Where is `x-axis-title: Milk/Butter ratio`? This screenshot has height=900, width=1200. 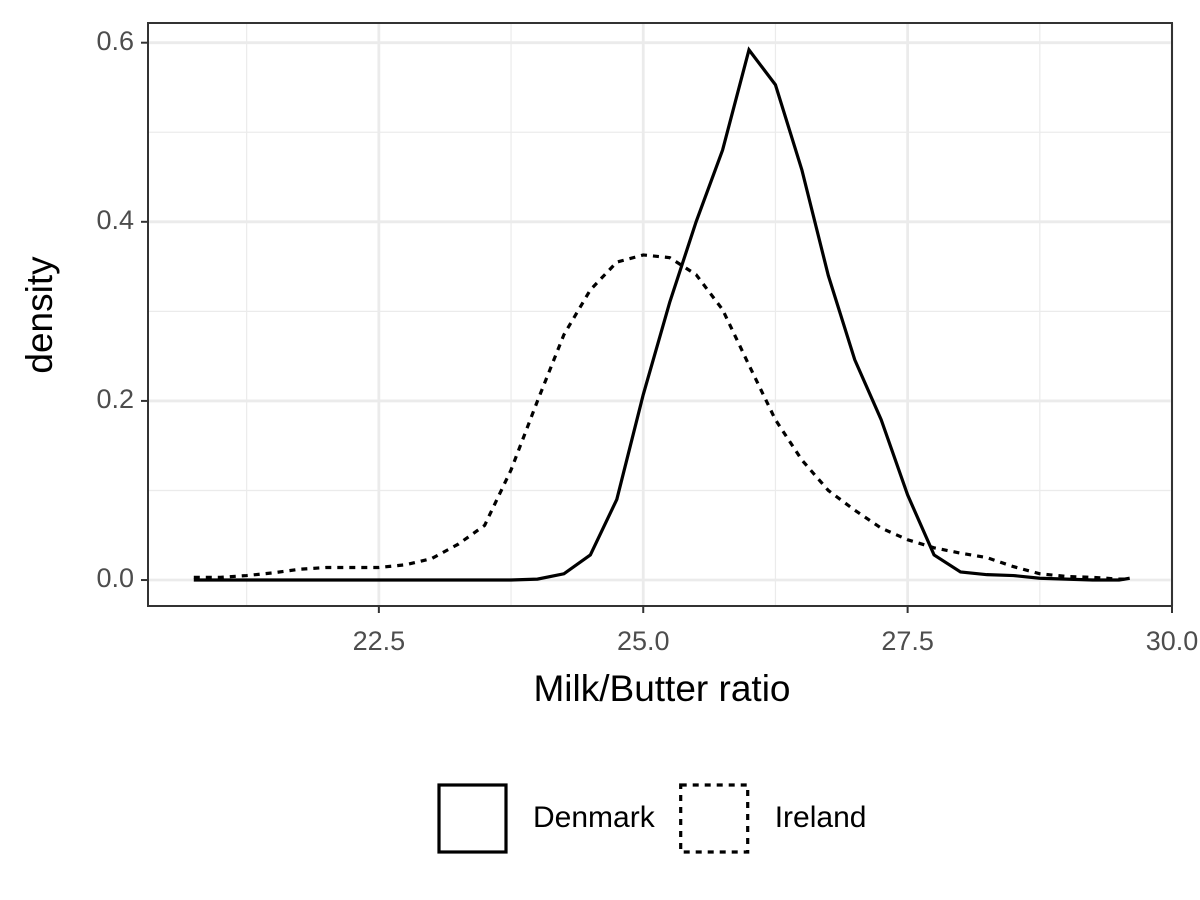 x-axis-title: Milk/Butter ratio is located at coordinates (661, 688).